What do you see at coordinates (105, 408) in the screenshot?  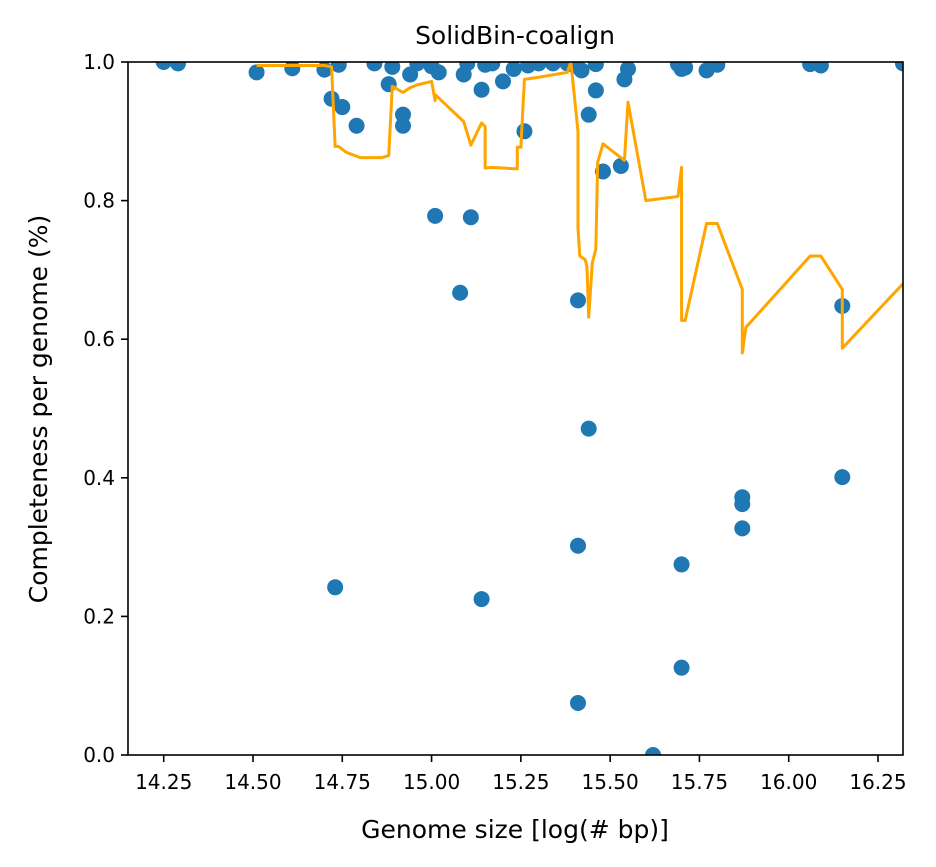 I see `y-axis-ticks: 0.0 0.2 0.4 0.6 0.8 1.0` at bounding box center [105, 408].